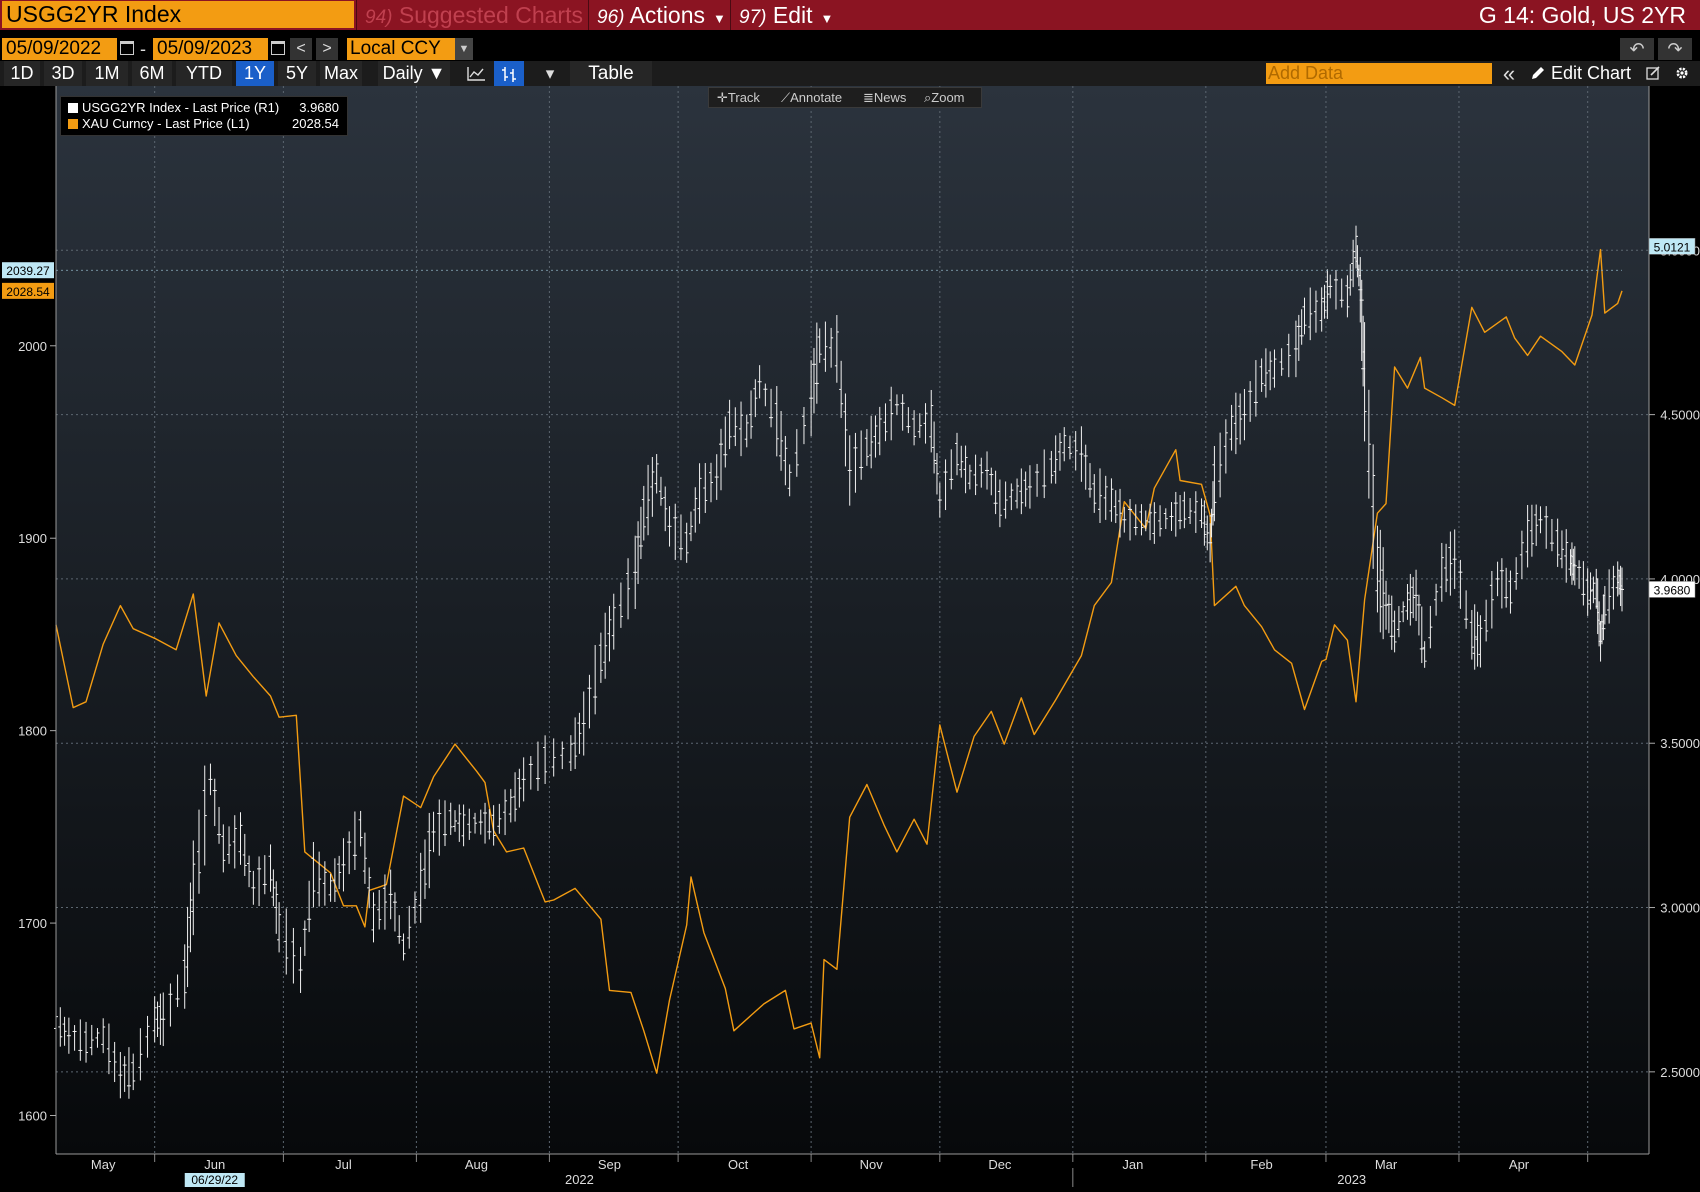 The width and height of the screenshot is (1700, 1192). I want to click on y-tick-label-left: 1700, so click(32, 923).